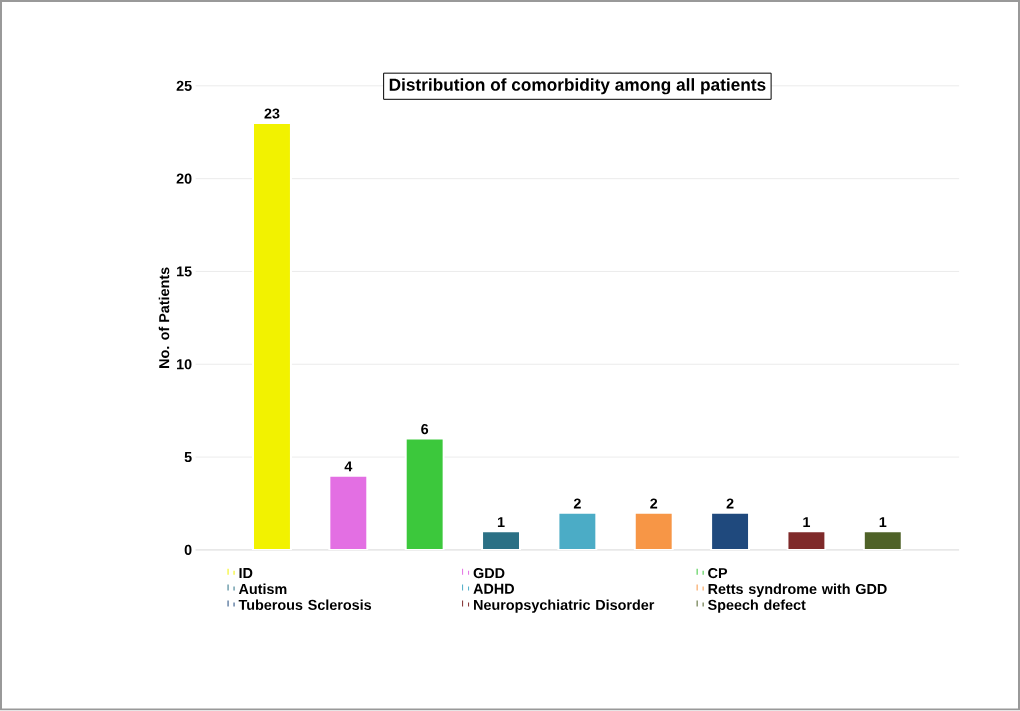 Image resolution: width=1020 pixels, height=711 pixels. I want to click on y-tick-label: 25, so click(184, 86).